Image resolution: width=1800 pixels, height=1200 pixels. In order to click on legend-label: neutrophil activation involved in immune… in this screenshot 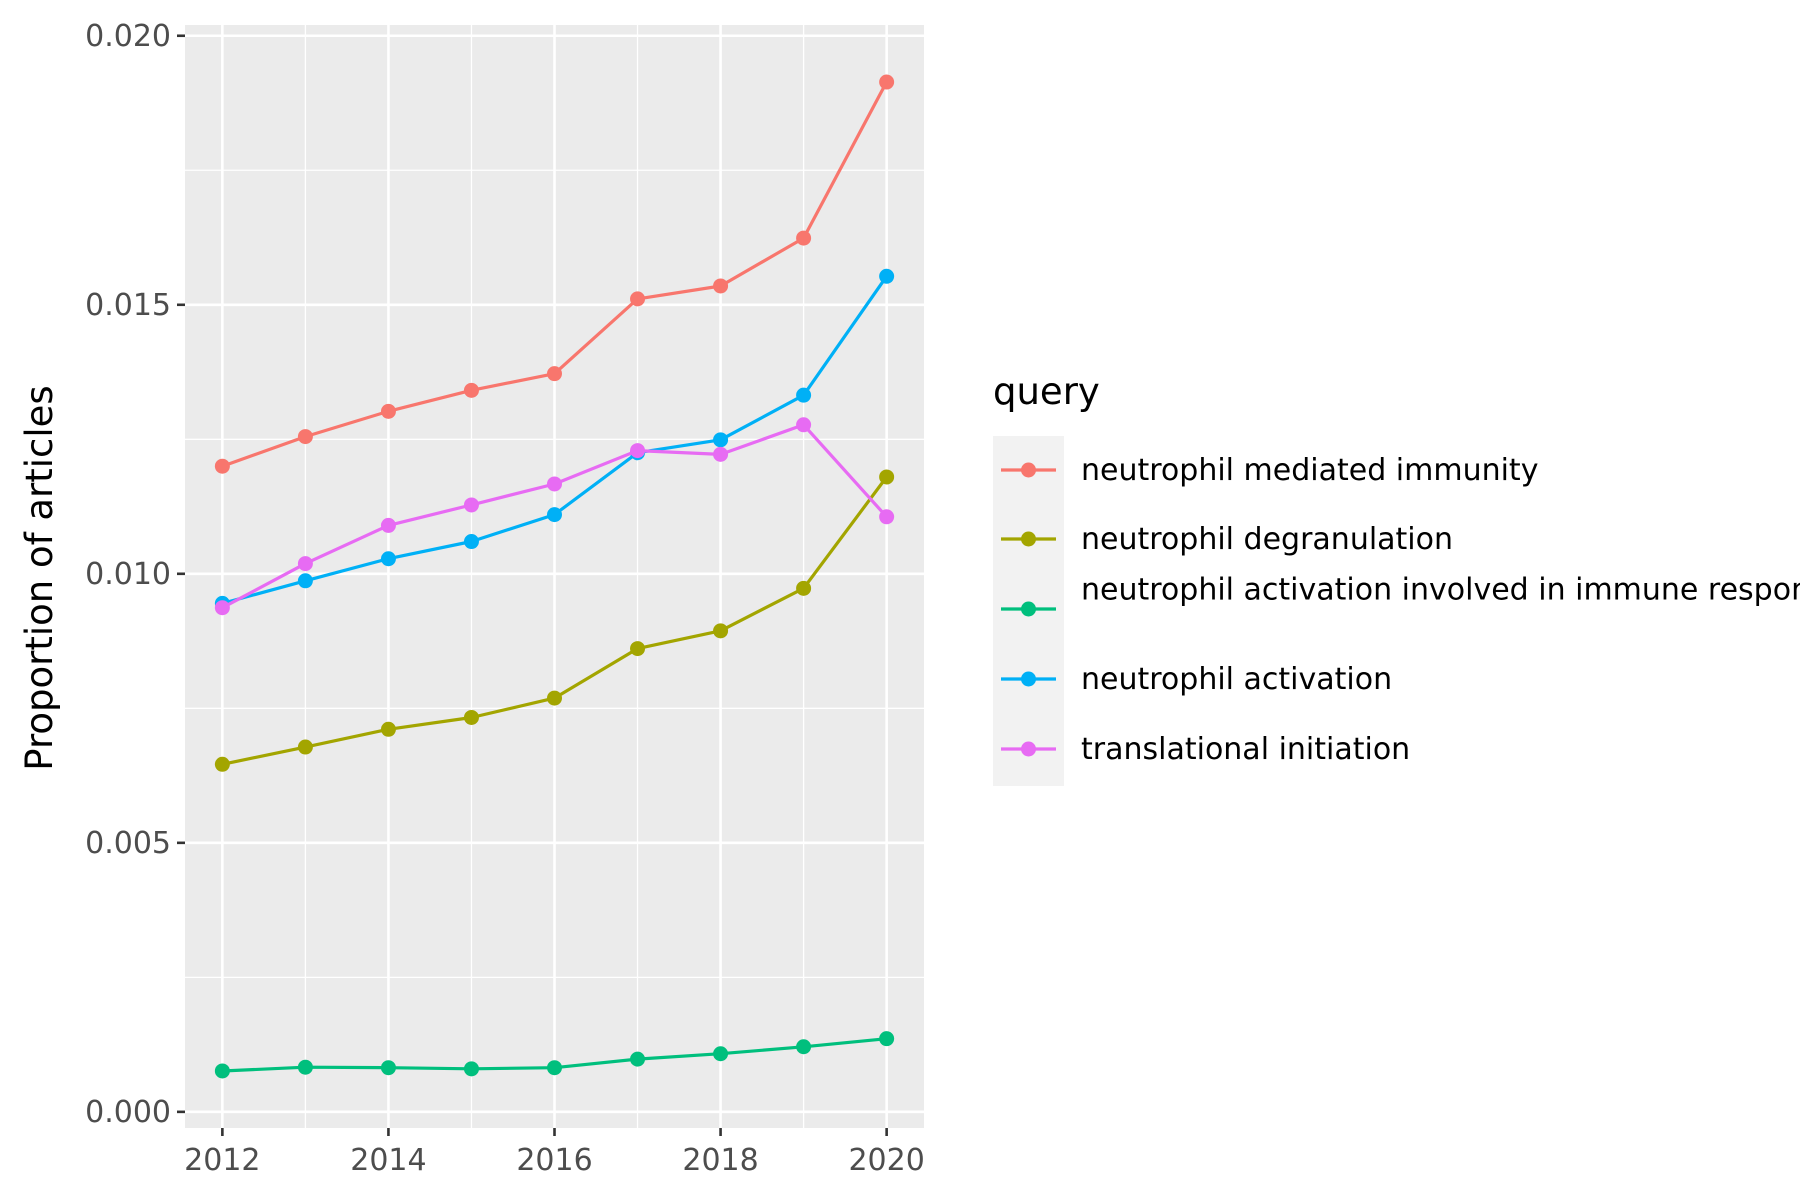, I will do `click(1440, 590)`.